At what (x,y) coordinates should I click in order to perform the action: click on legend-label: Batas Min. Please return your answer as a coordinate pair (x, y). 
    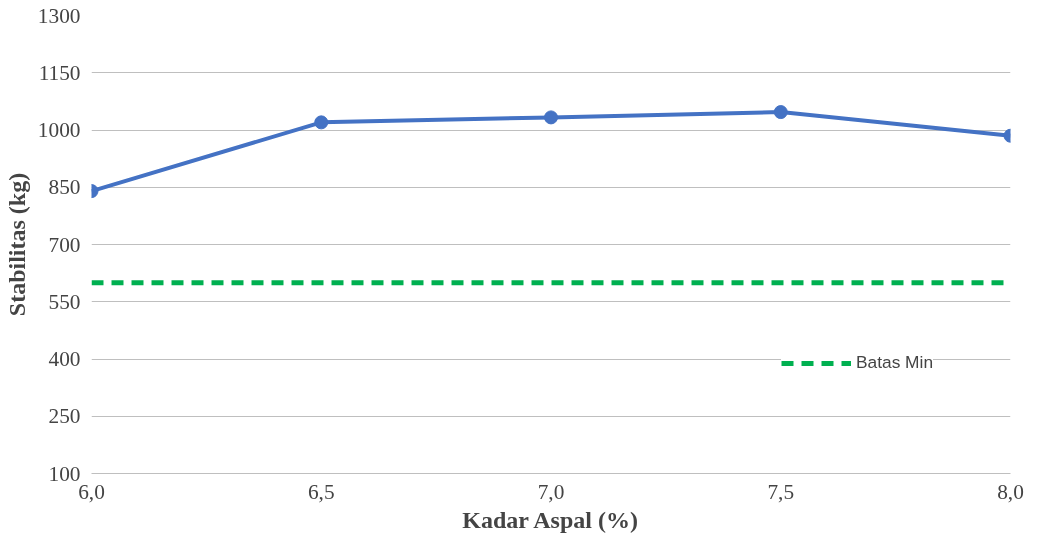
    Looking at the image, I should click on (895, 362).